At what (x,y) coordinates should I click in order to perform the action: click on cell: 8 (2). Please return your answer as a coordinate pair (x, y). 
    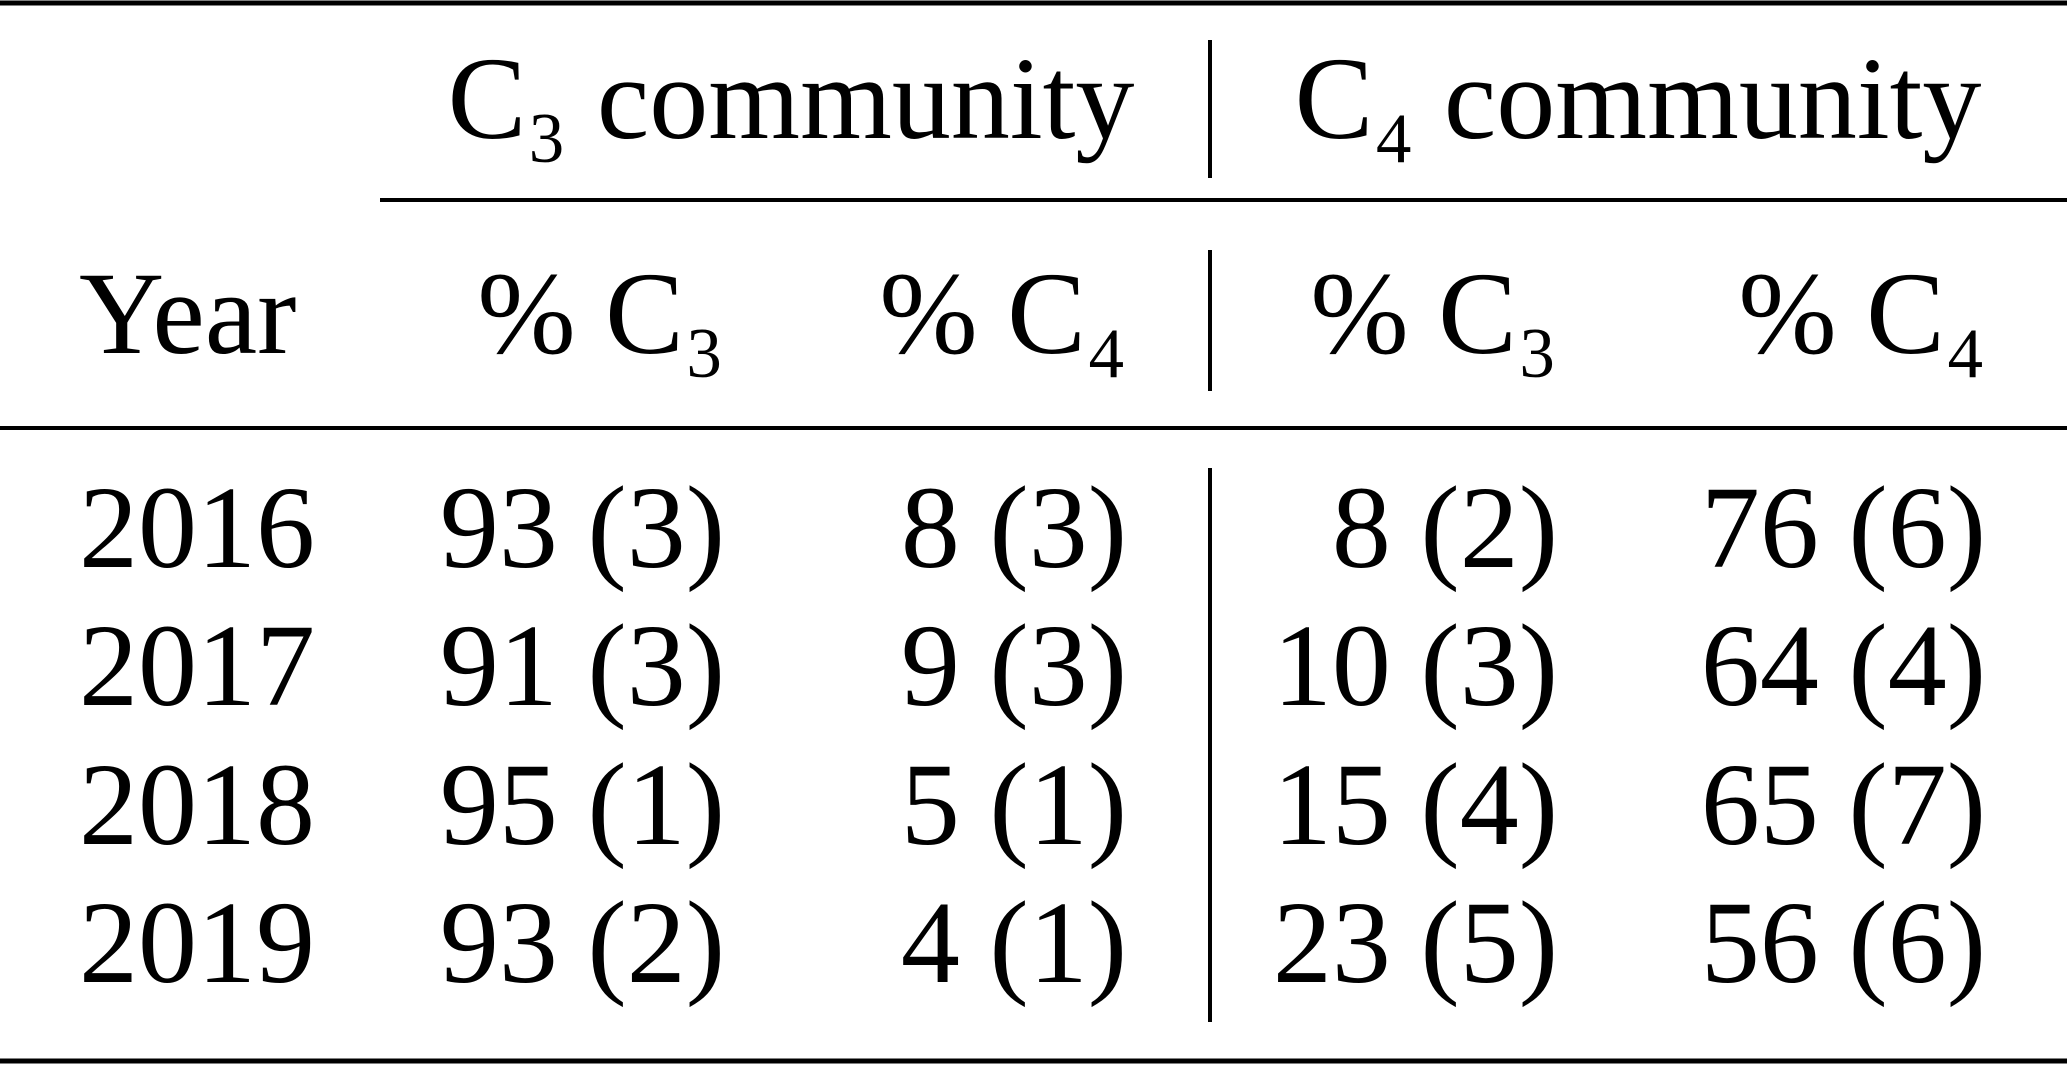
    Looking at the image, I should click on (1445, 527).